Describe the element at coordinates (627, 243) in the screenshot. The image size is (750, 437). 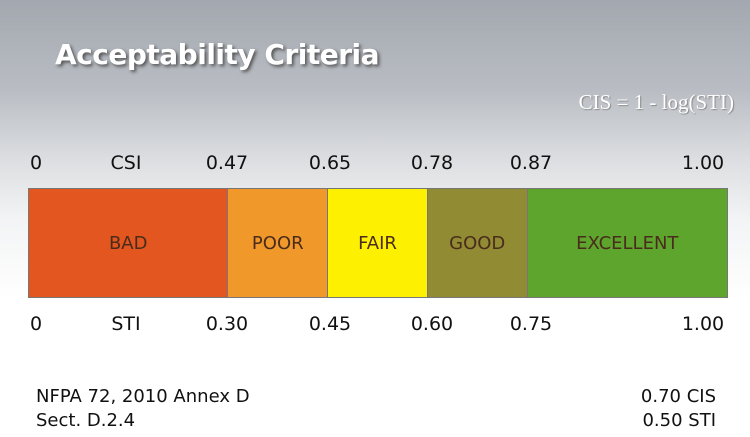
I see `segment: EXCELLENT` at that location.